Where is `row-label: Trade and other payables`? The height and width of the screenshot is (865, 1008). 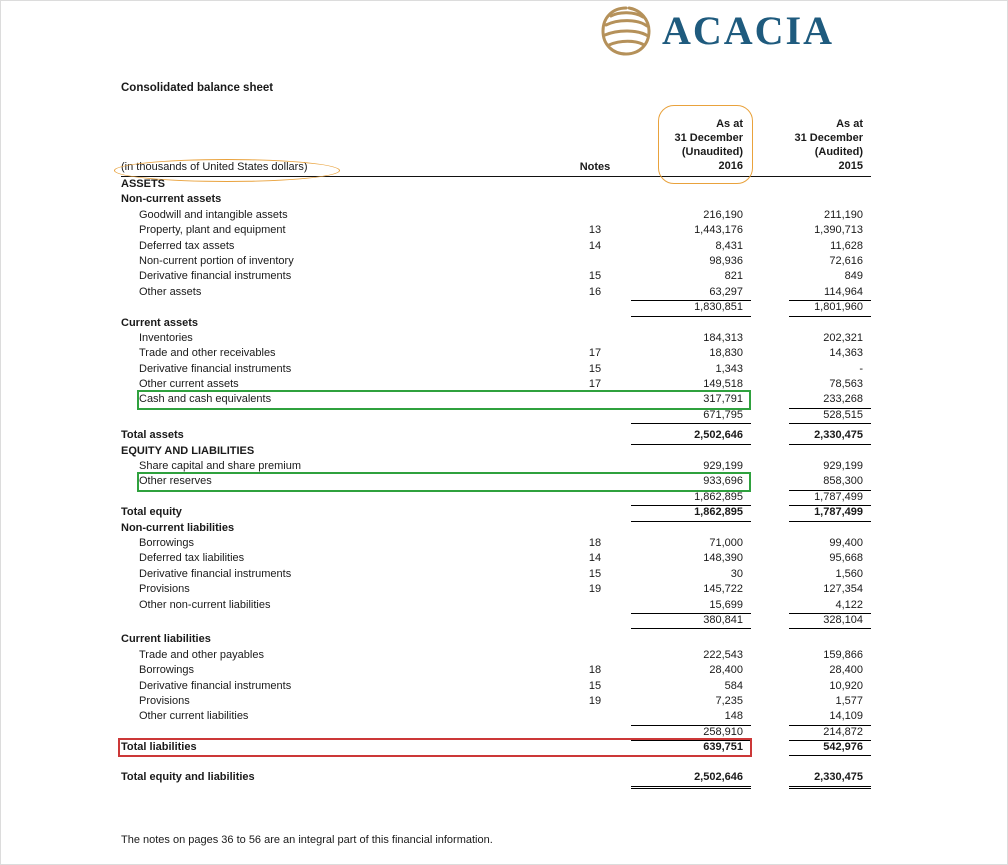
row-label: Trade and other payables is located at coordinates (201, 654).